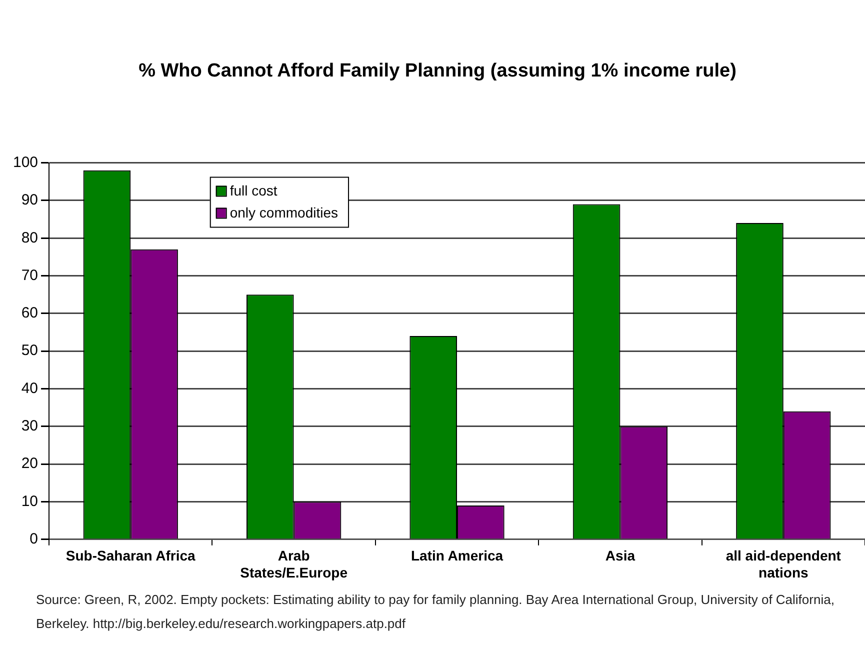  I want to click on x-tick-label: Asia, so click(620, 556).